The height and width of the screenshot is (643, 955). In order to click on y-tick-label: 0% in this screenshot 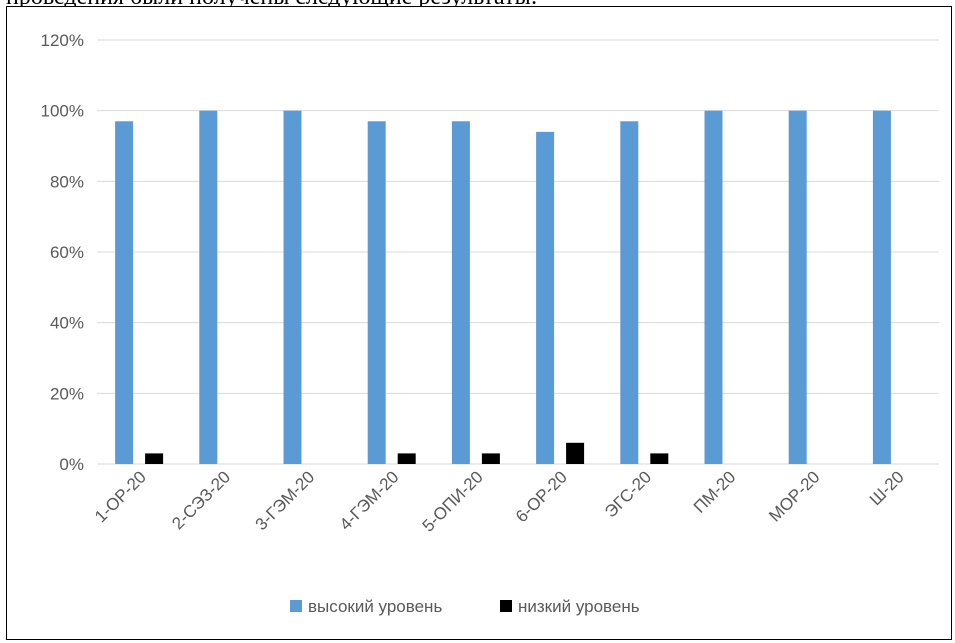, I will do `click(71, 464)`.